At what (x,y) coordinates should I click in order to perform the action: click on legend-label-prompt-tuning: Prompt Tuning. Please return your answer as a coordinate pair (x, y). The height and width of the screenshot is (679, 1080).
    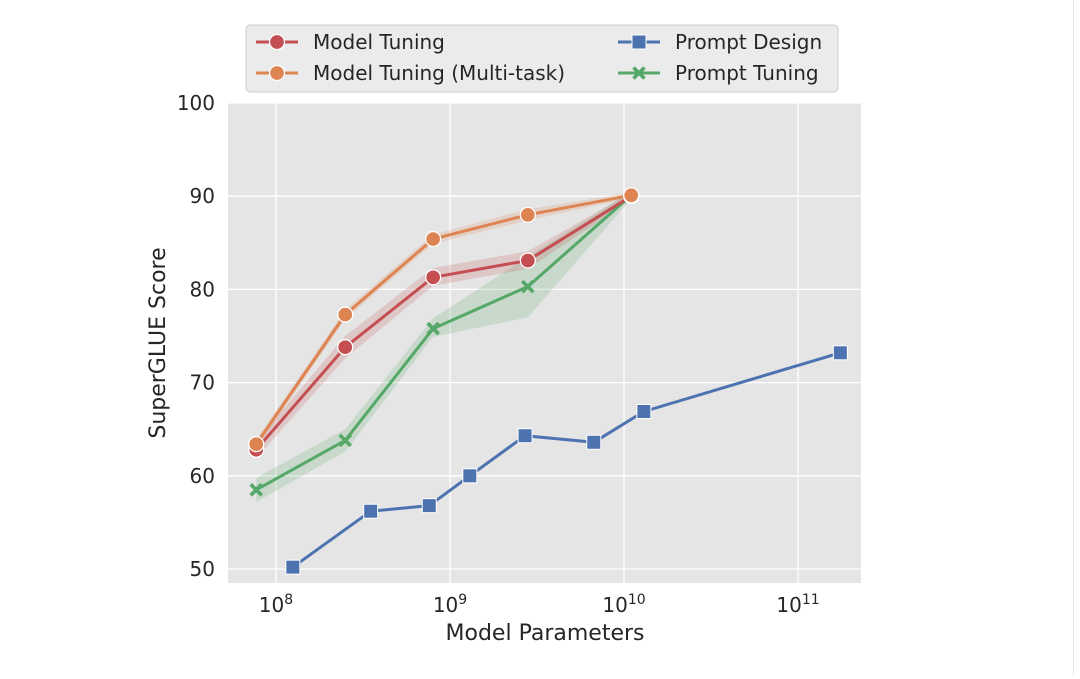
    Looking at the image, I should click on (747, 73).